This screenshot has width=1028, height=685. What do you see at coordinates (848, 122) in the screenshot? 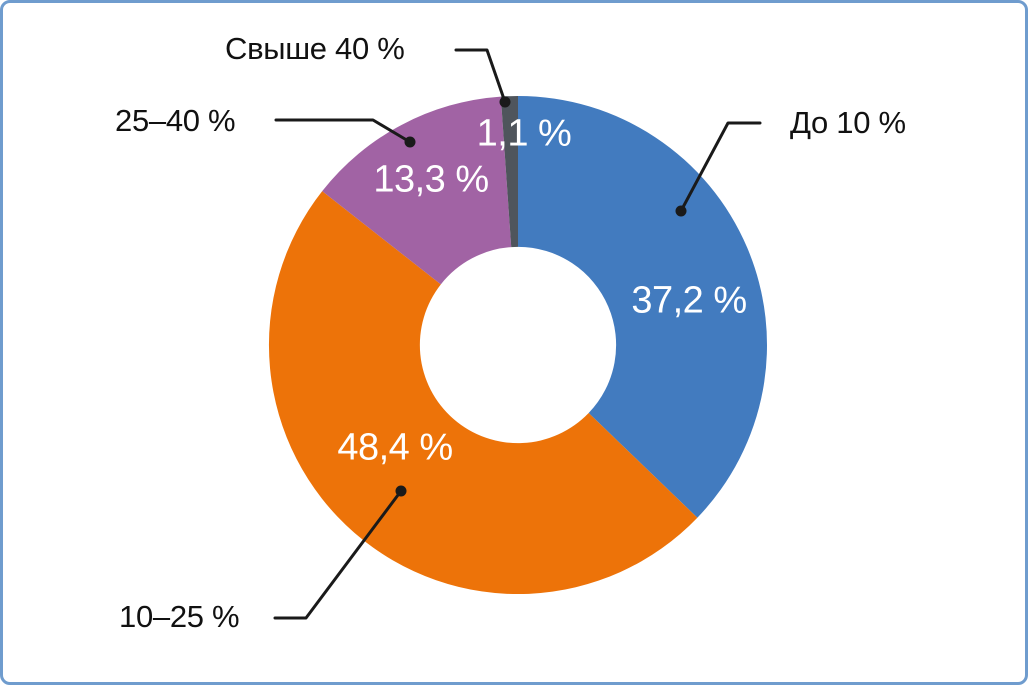
I see `callout-label-do-10-percent: До 10 %` at bounding box center [848, 122].